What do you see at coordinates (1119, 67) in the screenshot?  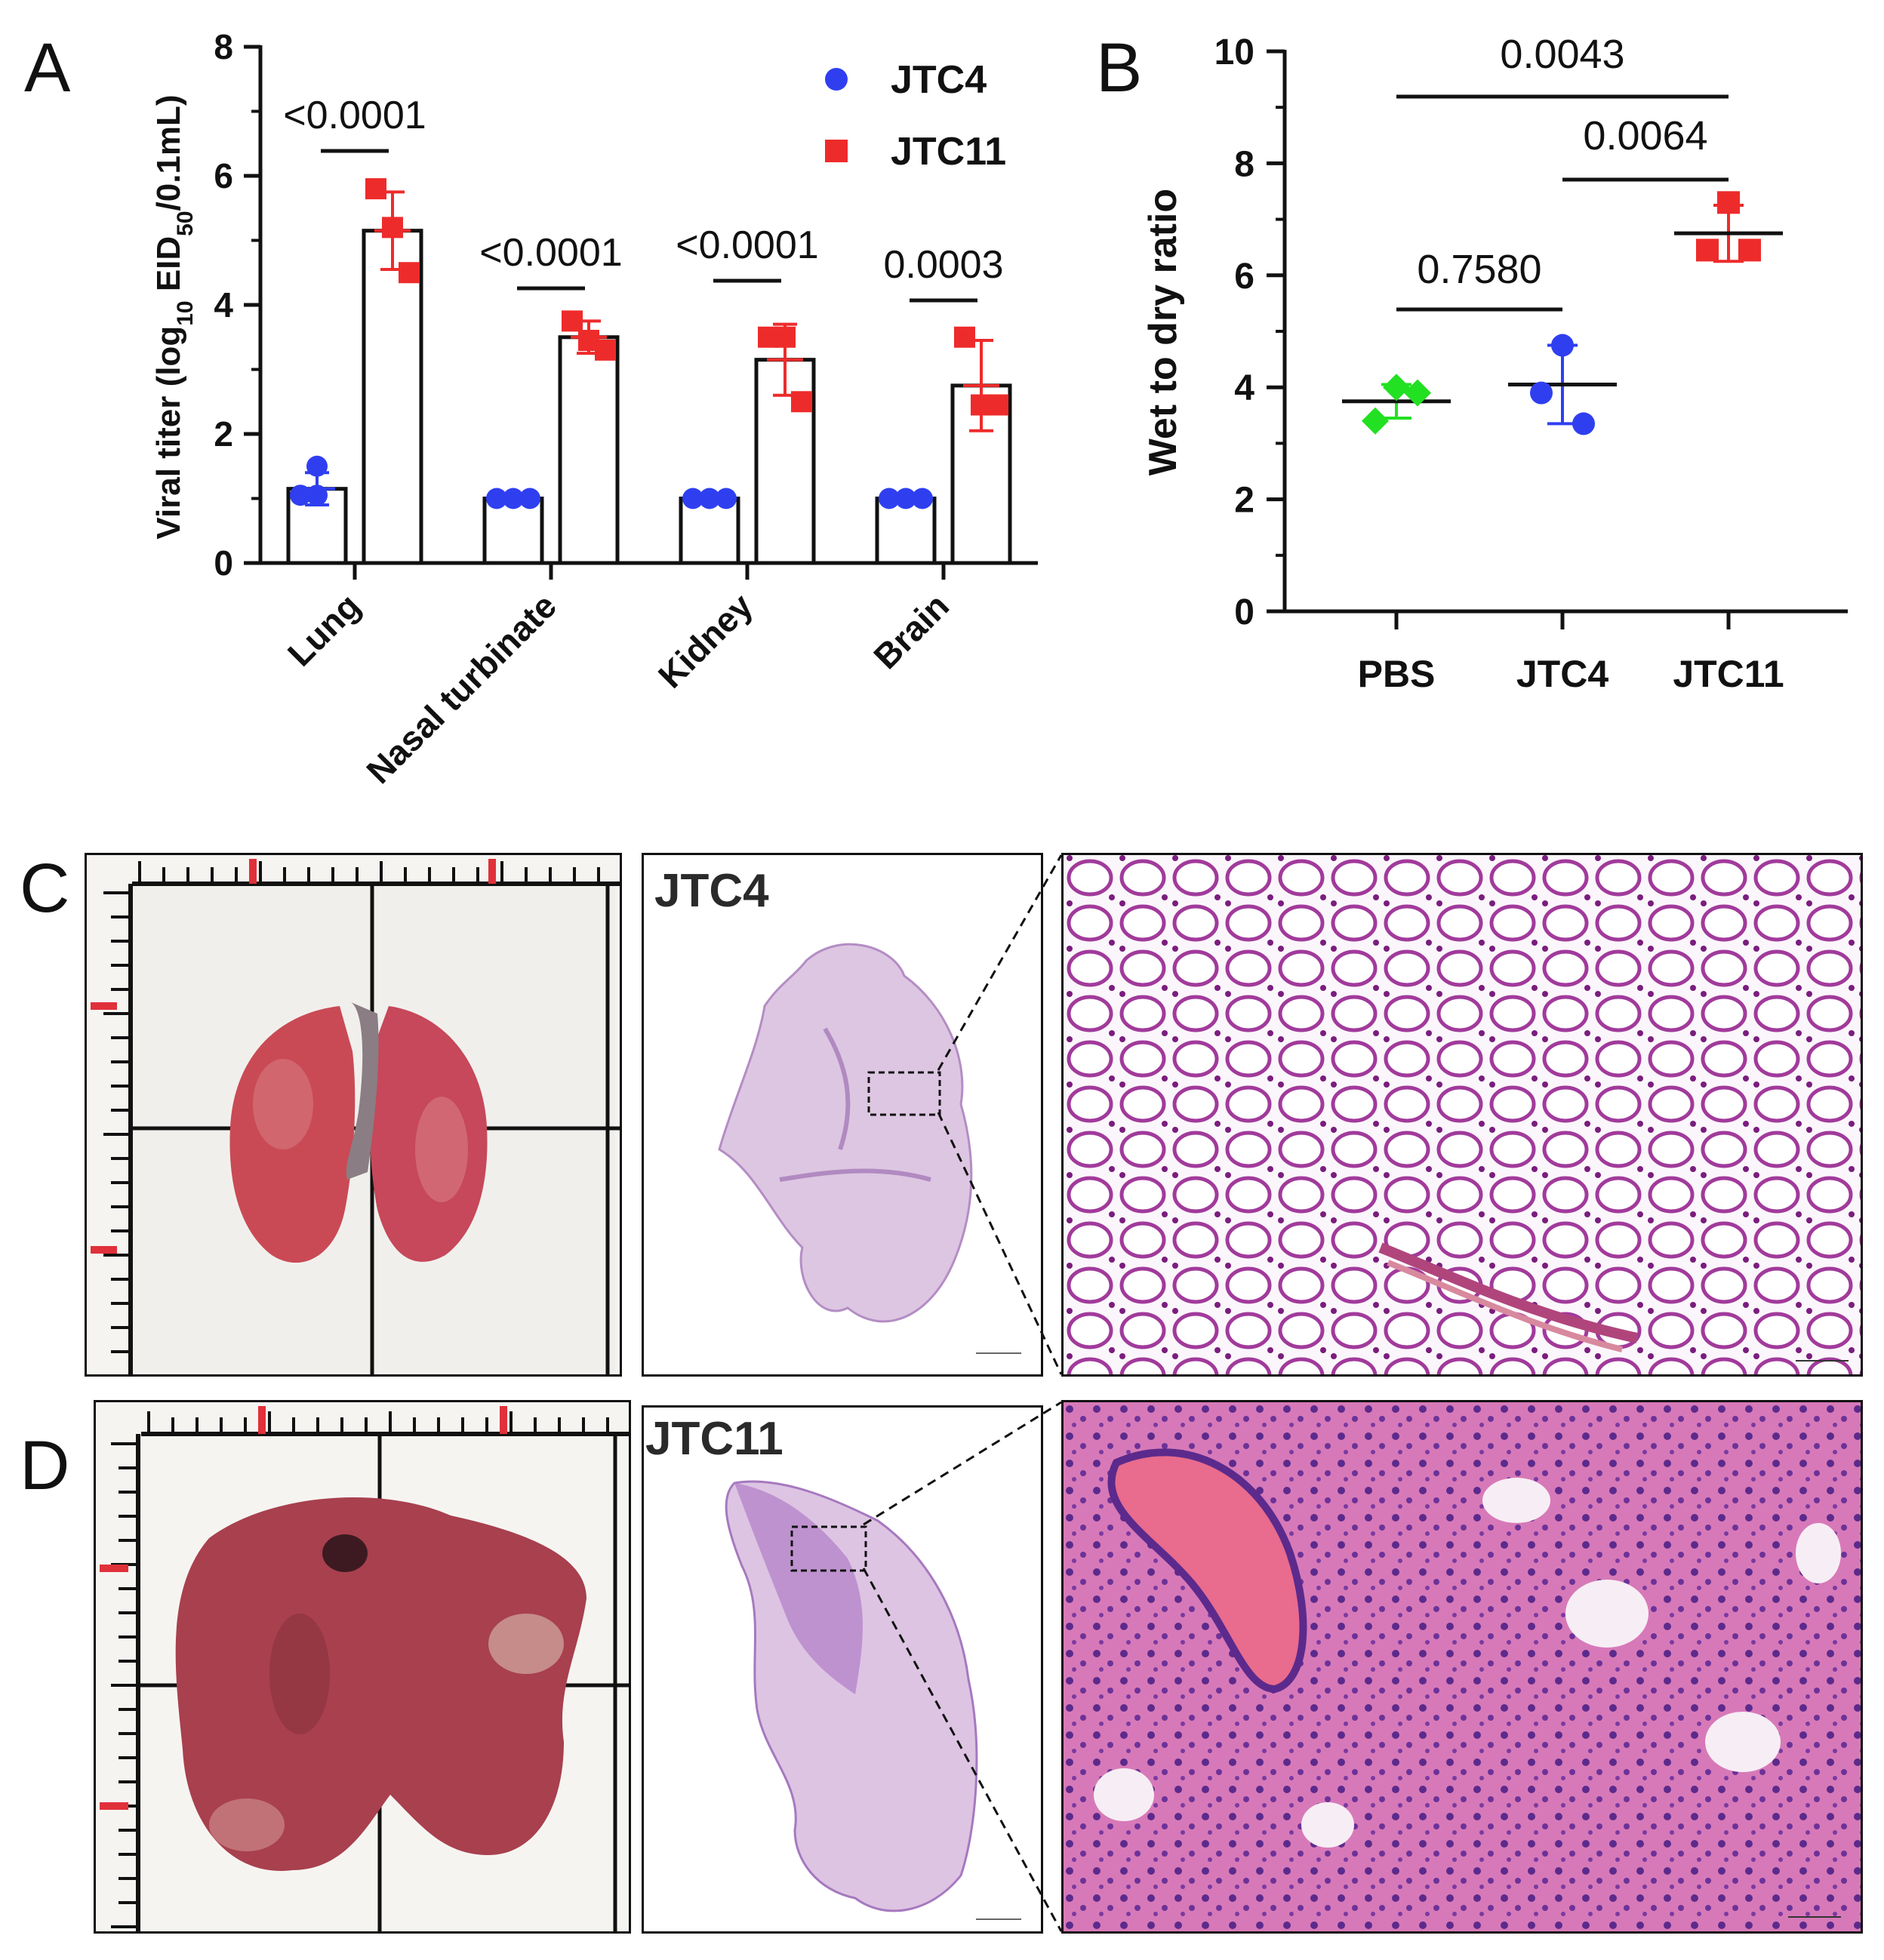 I see `panel-letter-b: B` at bounding box center [1119, 67].